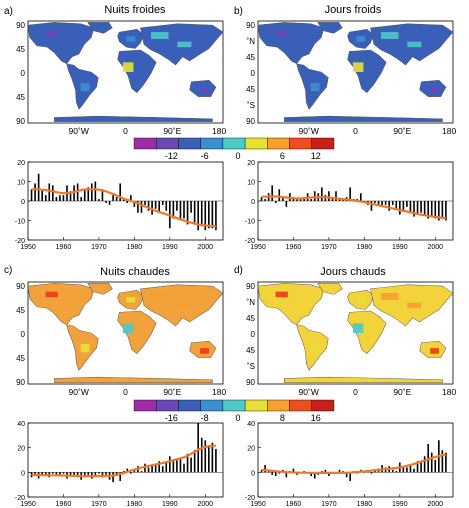  I want to click on trend-chart-c: -20 0 20 40 1950 1960 1970 1980 1990 2000, so click(119, 464).